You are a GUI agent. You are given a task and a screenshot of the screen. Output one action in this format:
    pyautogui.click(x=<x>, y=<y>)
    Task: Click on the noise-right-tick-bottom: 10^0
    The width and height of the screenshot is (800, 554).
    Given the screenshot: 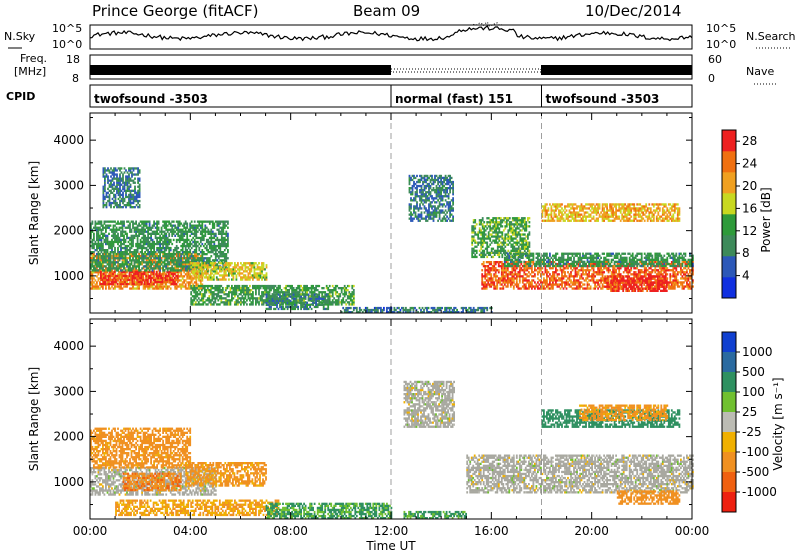 What is the action you would take?
    pyautogui.click(x=721, y=44)
    